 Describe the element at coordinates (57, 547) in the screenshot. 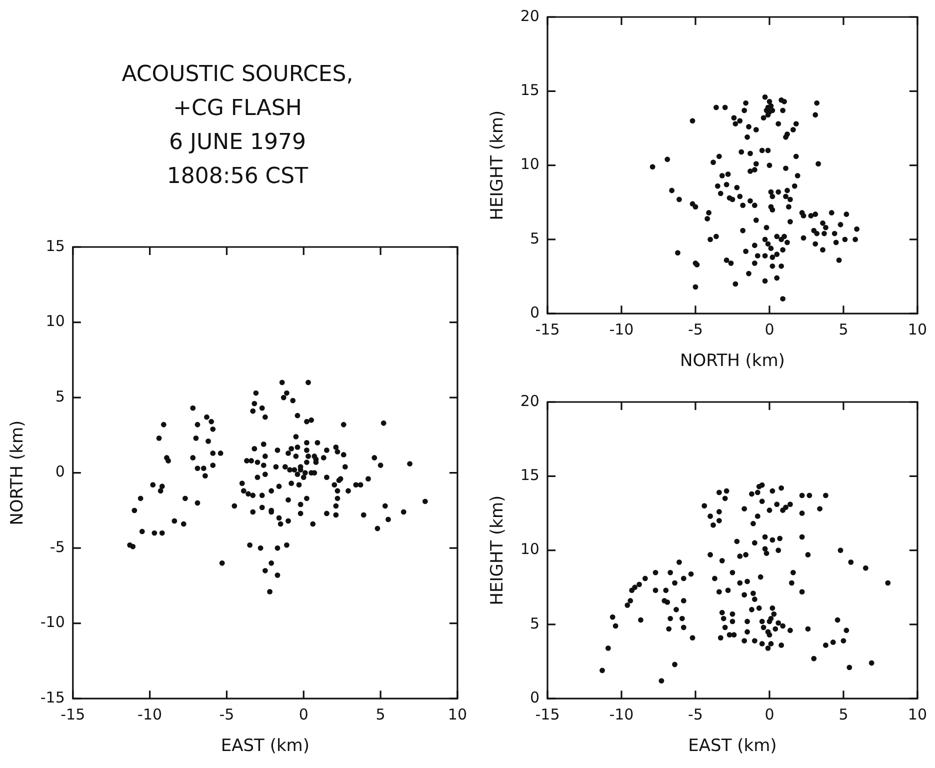

I see `y-tick-label: -5` at that location.